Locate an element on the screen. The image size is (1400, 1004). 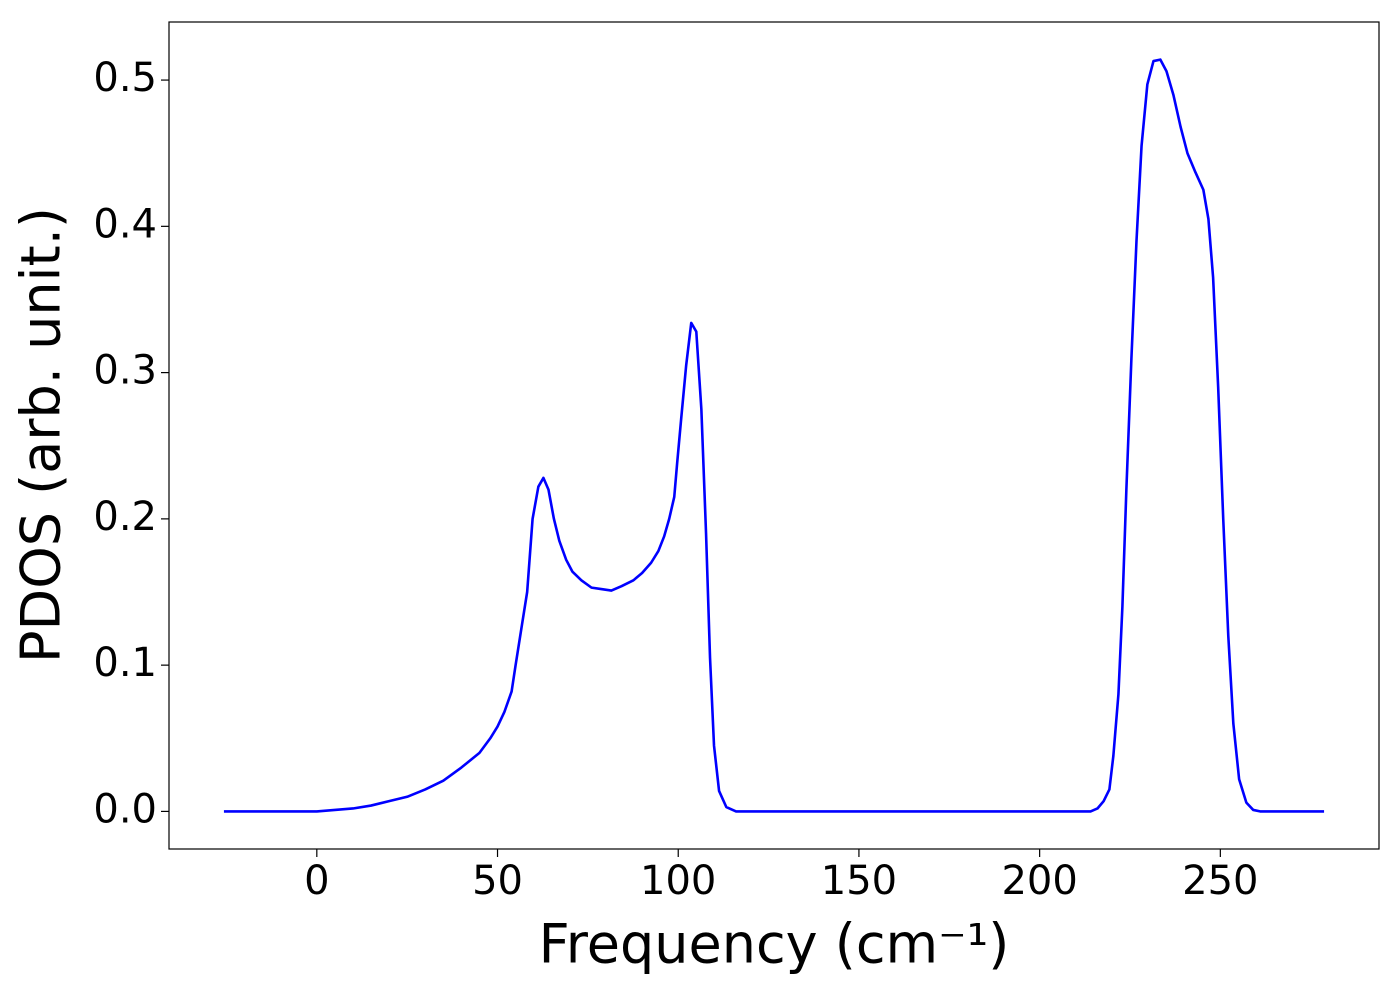
x-axis-label: Frequency (cm⁻¹) is located at coordinates (774, 944).